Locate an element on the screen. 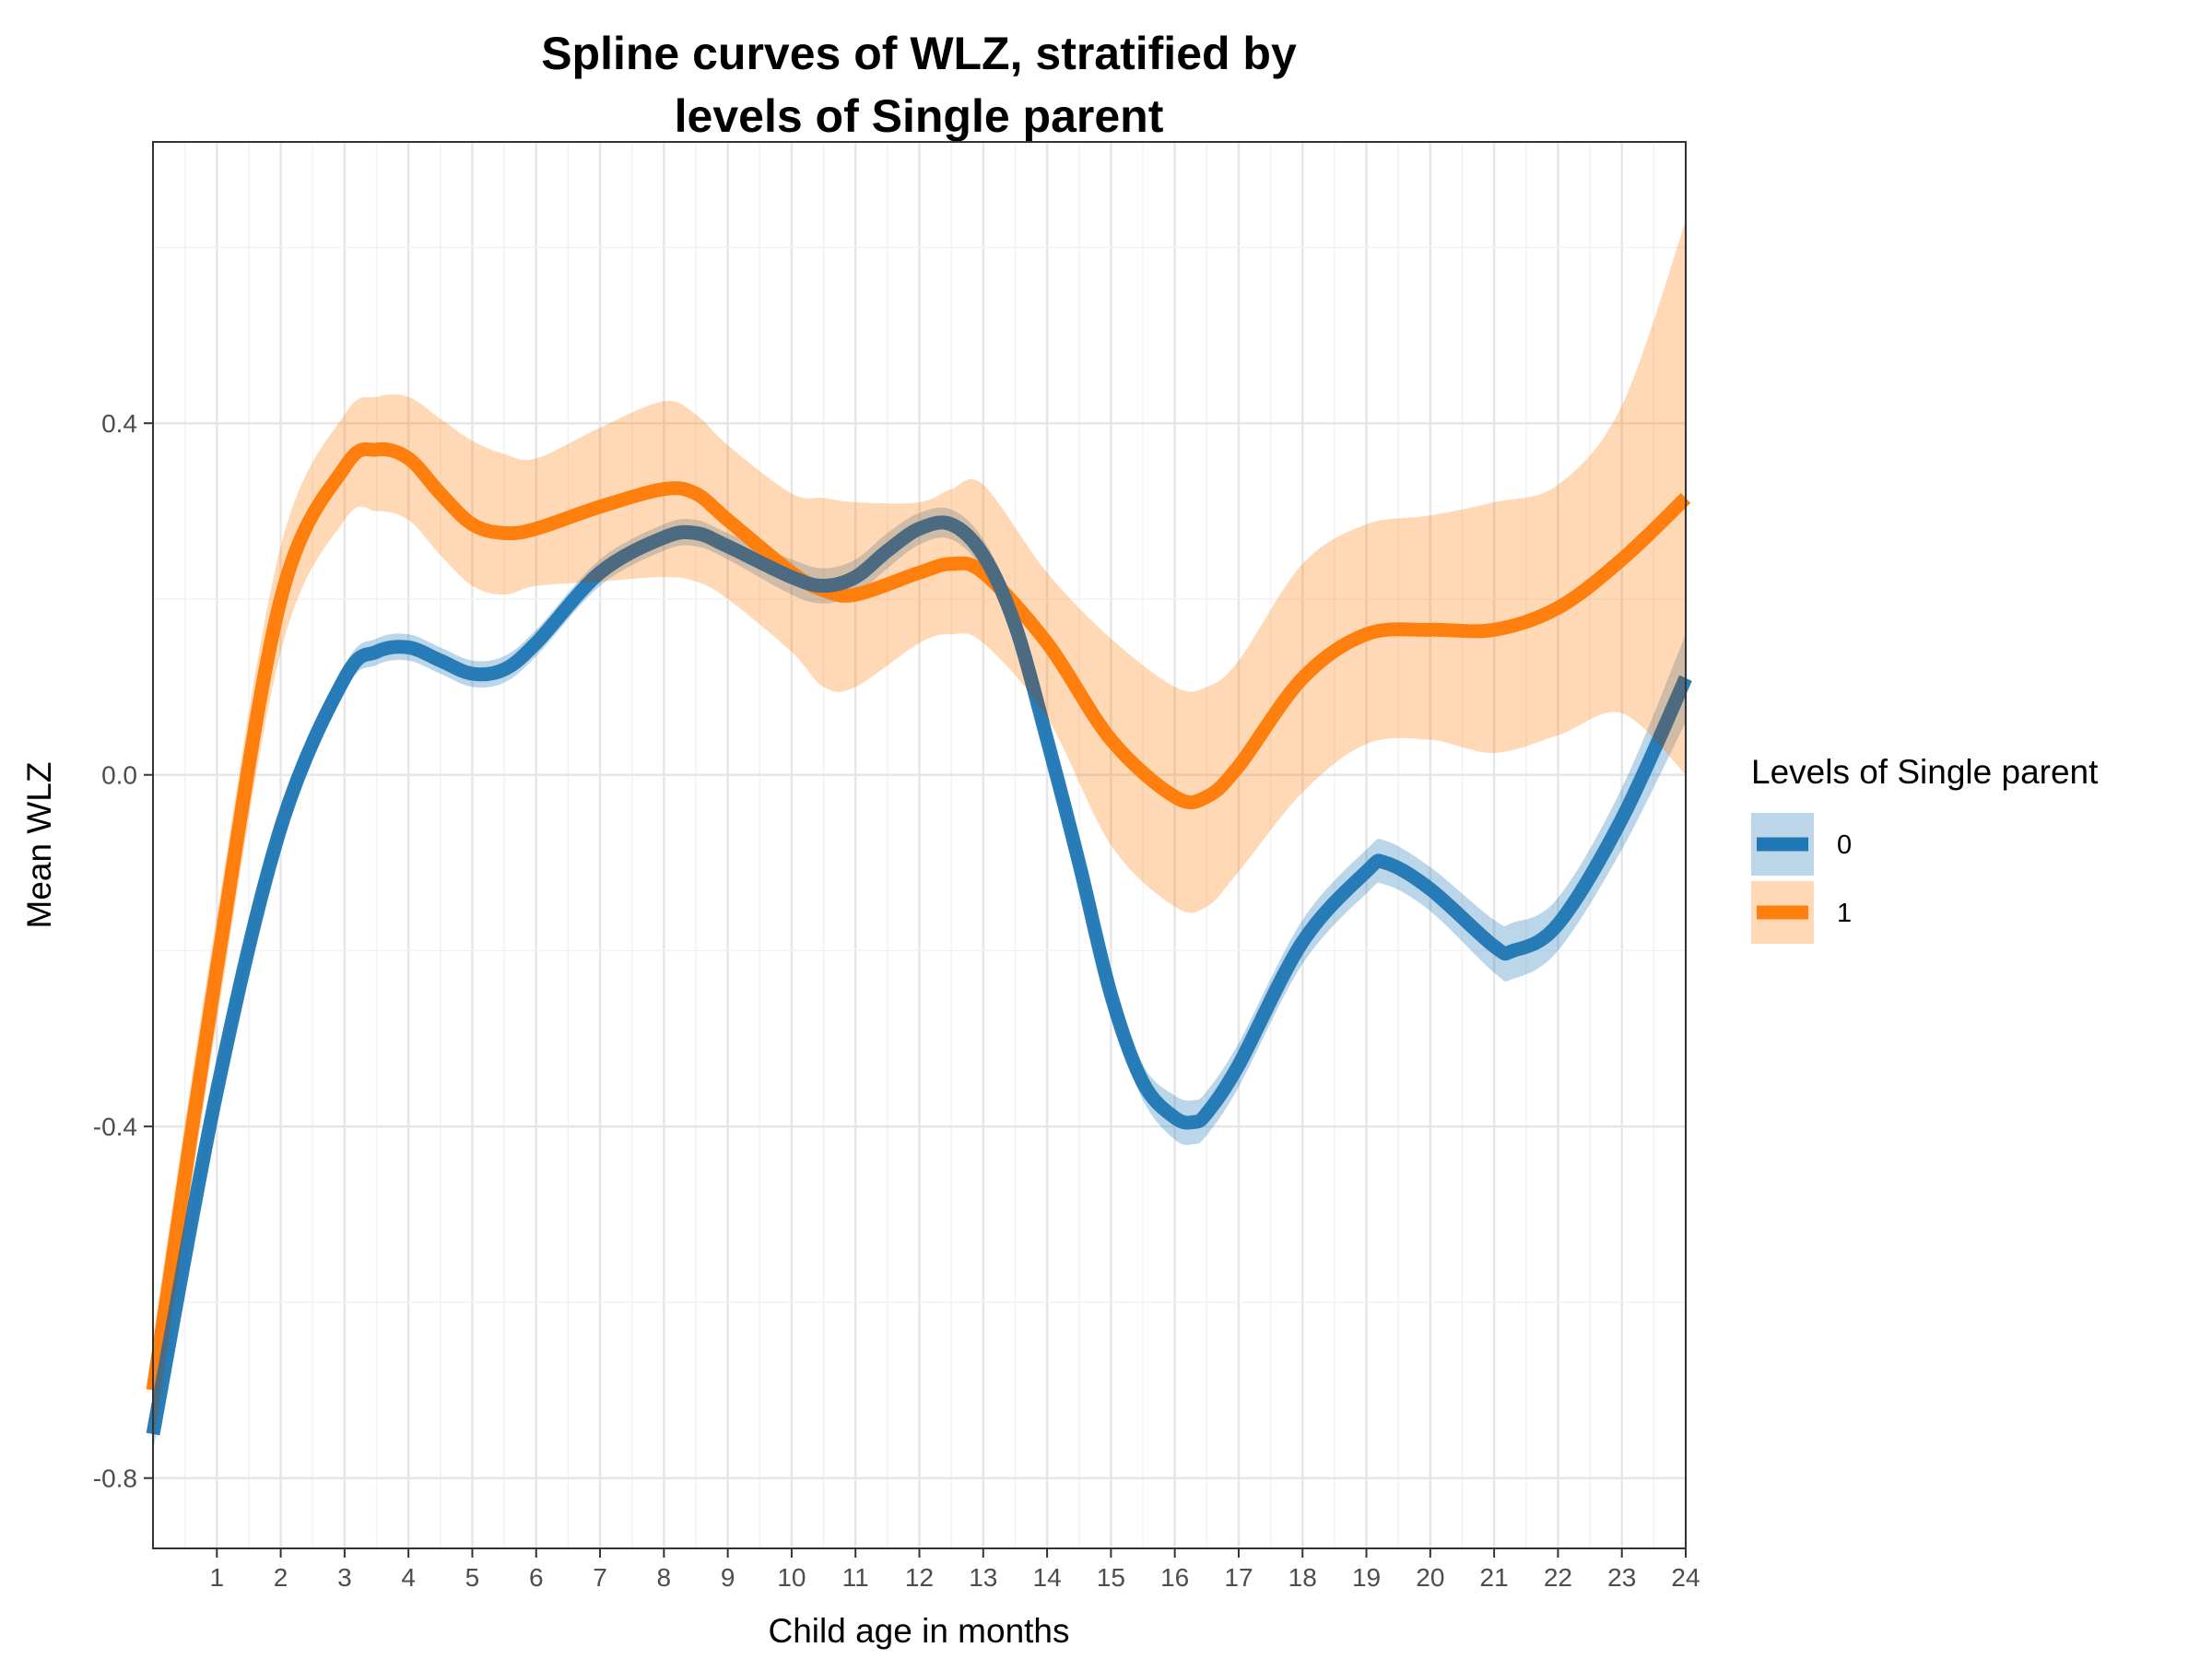 The width and height of the screenshot is (2212, 1659). y-tick-label: -0.8 is located at coordinates (115, 1479).